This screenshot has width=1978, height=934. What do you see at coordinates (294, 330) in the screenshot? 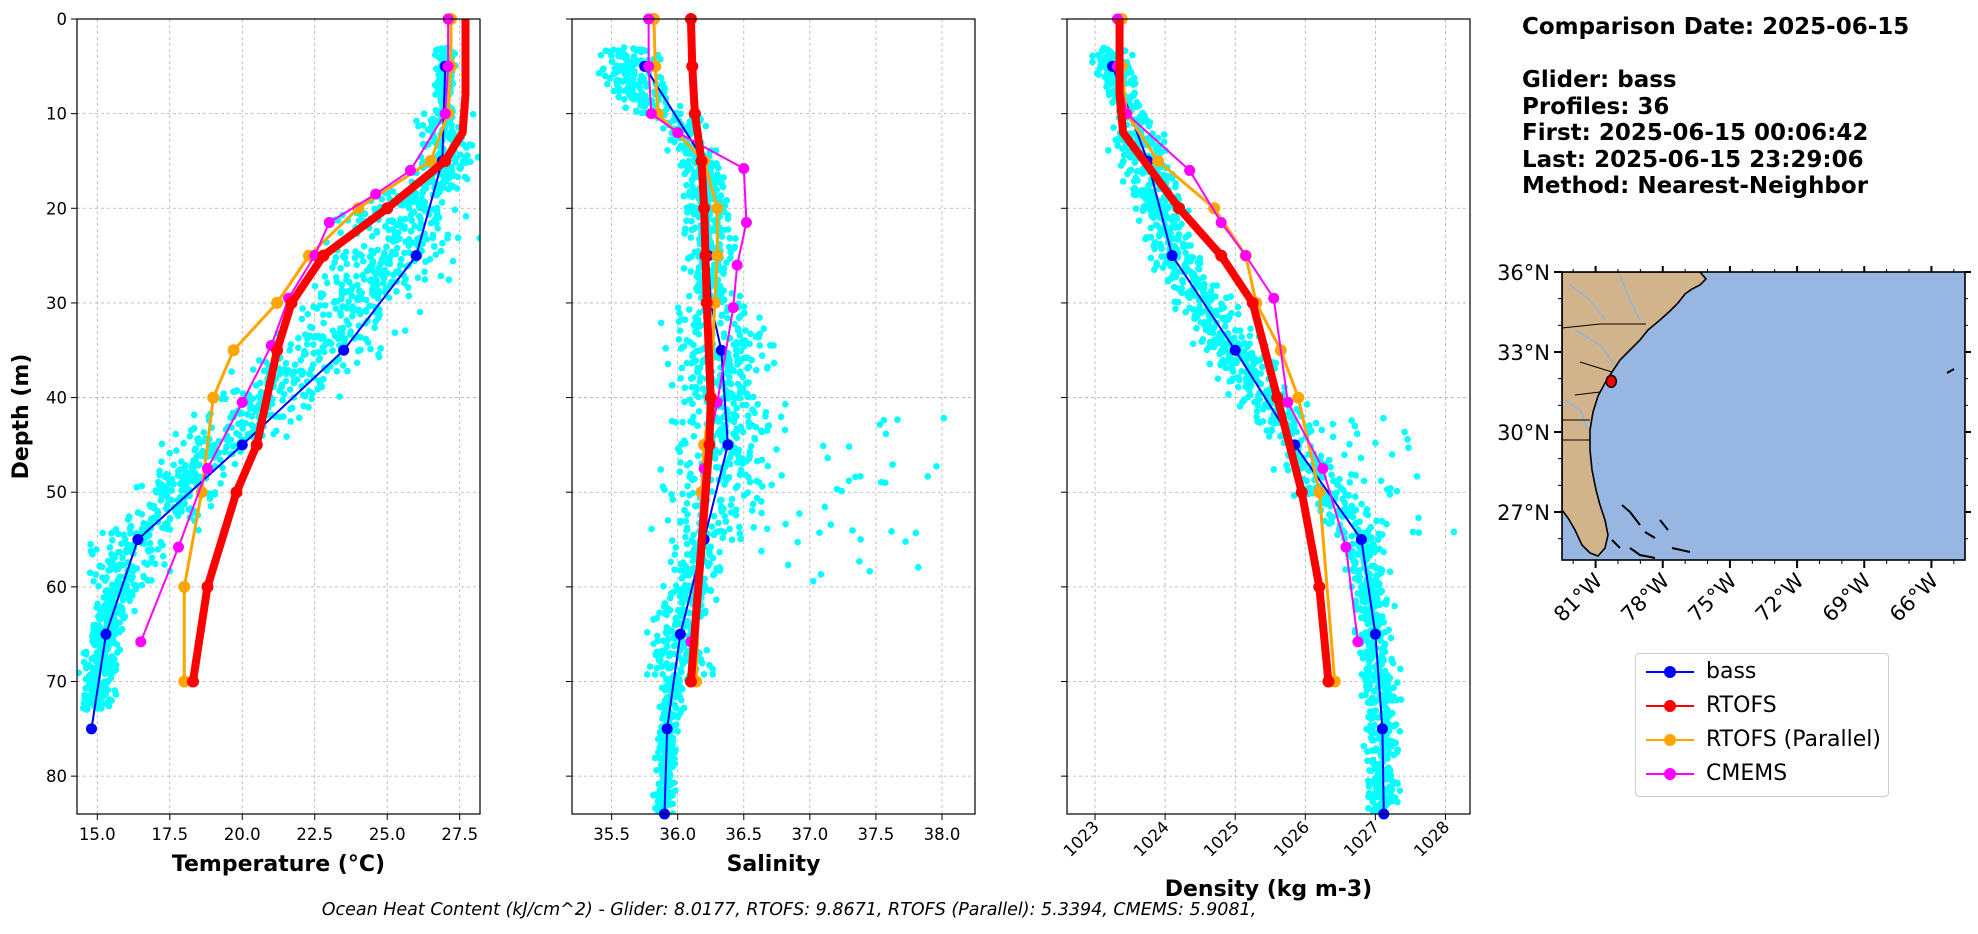
I see `series-cmems` at bounding box center [294, 330].